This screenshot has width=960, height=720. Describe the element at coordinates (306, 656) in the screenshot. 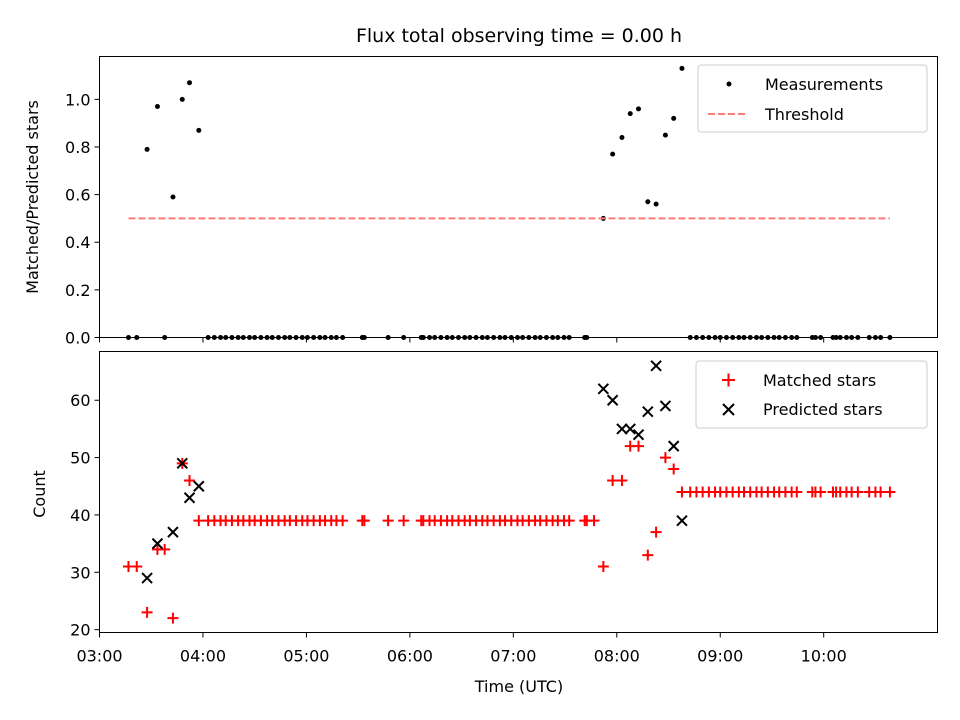

I see `x-tick-label: 05:00` at that location.